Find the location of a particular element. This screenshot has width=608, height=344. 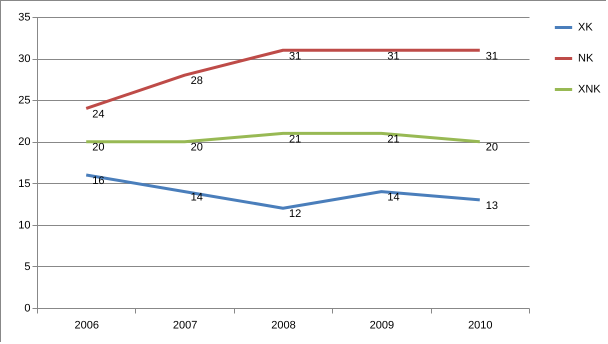

data-label: 28 is located at coordinates (196, 81).